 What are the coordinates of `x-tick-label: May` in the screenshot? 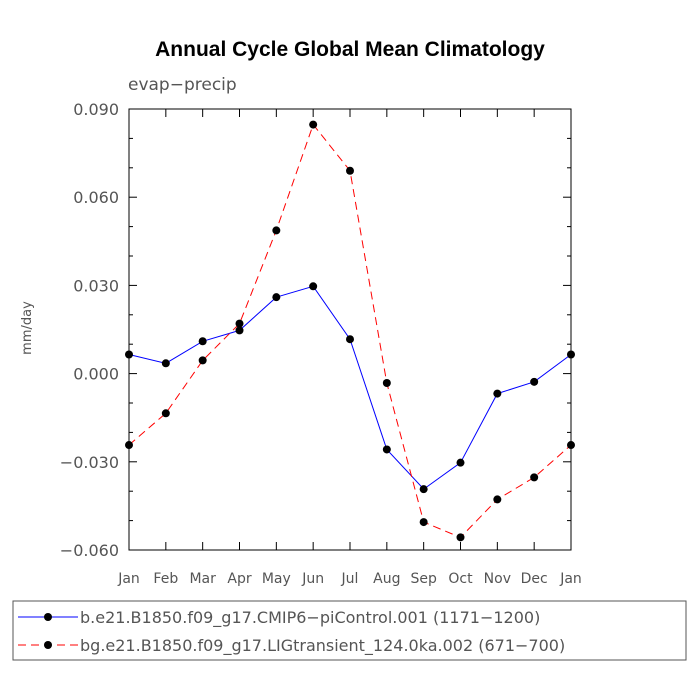 It's located at (276, 579).